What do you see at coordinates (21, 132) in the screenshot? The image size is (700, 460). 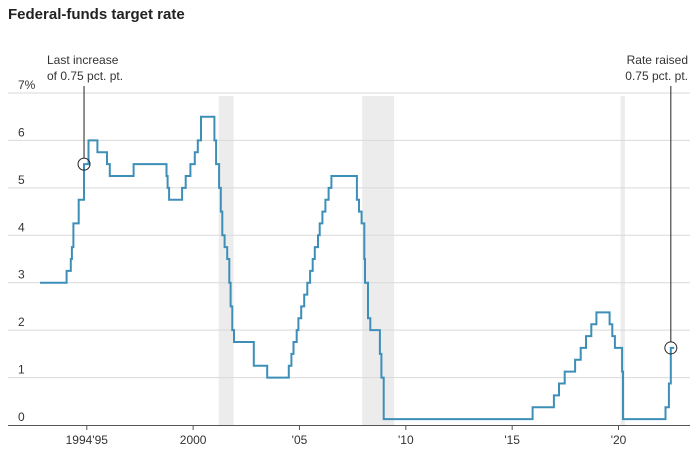 I see `y-tick-label: 6` at bounding box center [21, 132].